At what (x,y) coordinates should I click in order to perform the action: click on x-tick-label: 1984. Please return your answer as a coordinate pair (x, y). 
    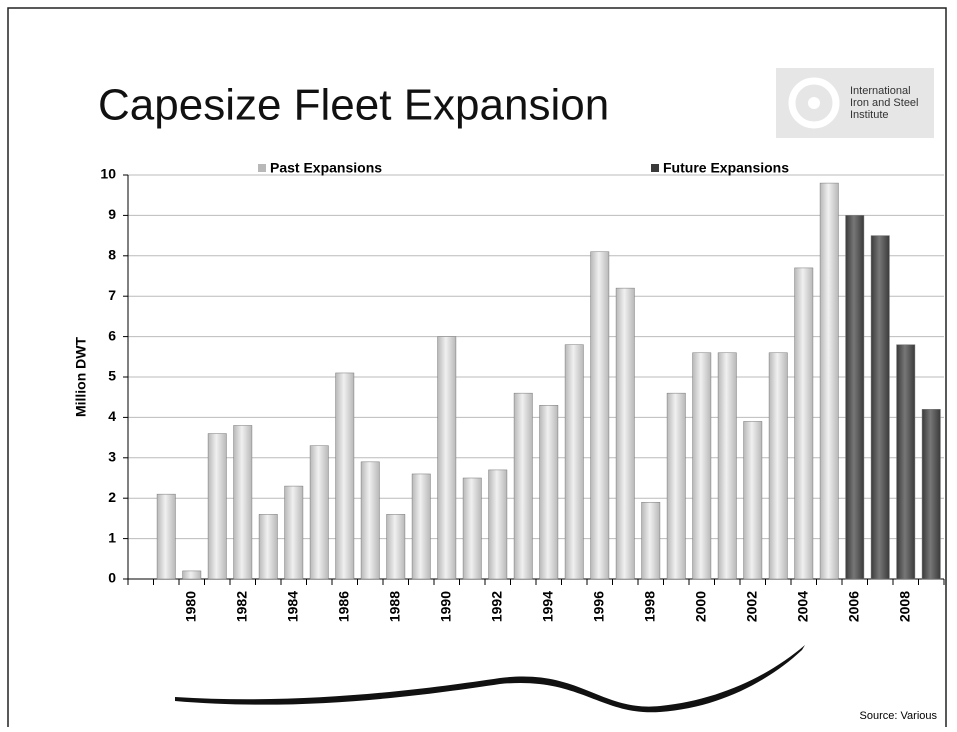
    Looking at the image, I should click on (292, 606).